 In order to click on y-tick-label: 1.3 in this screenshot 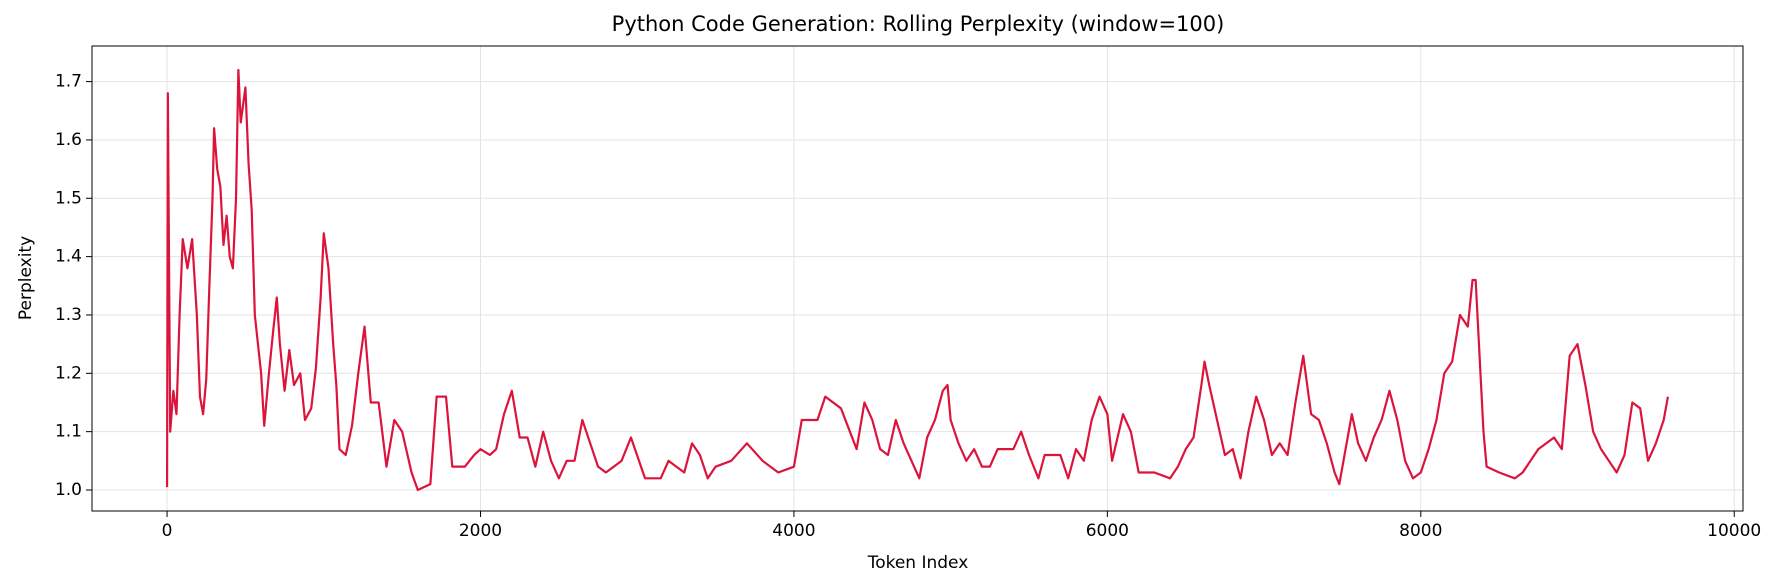, I will do `click(68, 315)`.